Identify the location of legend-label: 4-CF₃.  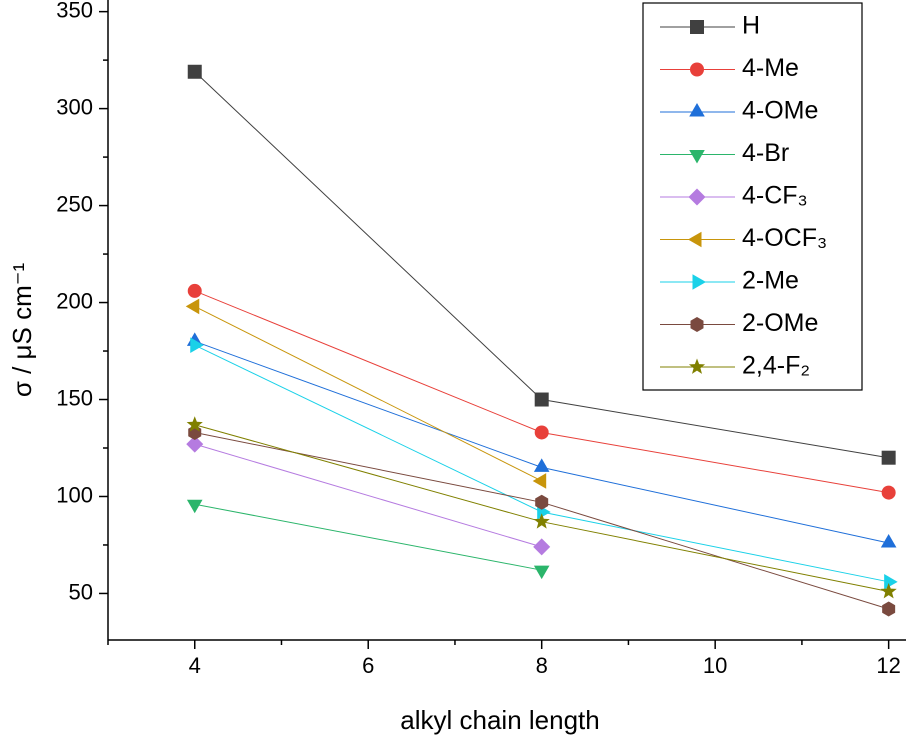
(775, 196).